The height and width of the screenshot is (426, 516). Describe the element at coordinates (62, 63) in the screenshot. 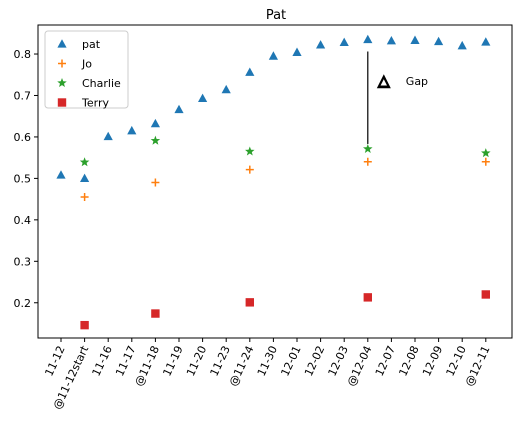

I see `legend-marker-jo` at that location.